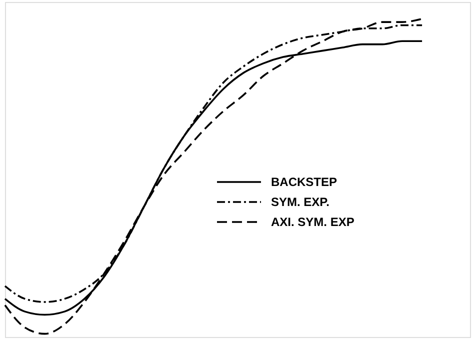 The height and width of the screenshot is (342, 474). Describe the element at coordinates (312, 222) in the screenshot. I see `legend-label: AXI. SYM. EXP` at that location.